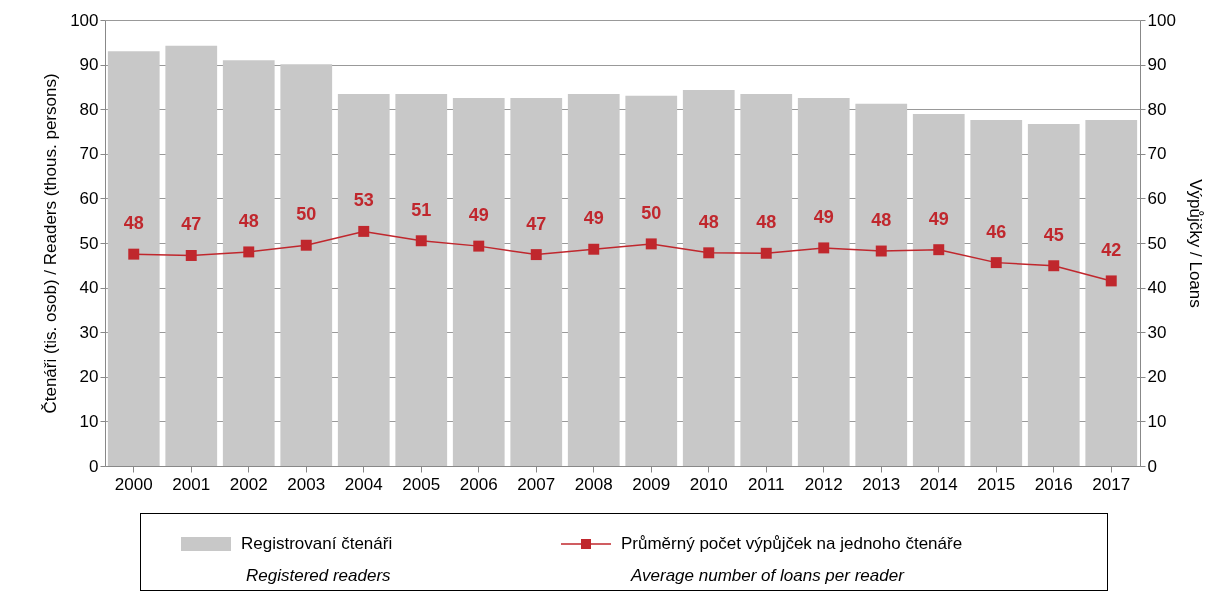 The height and width of the screenshot is (591, 1225). I want to click on y-tick-label: 20, so click(89, 377).